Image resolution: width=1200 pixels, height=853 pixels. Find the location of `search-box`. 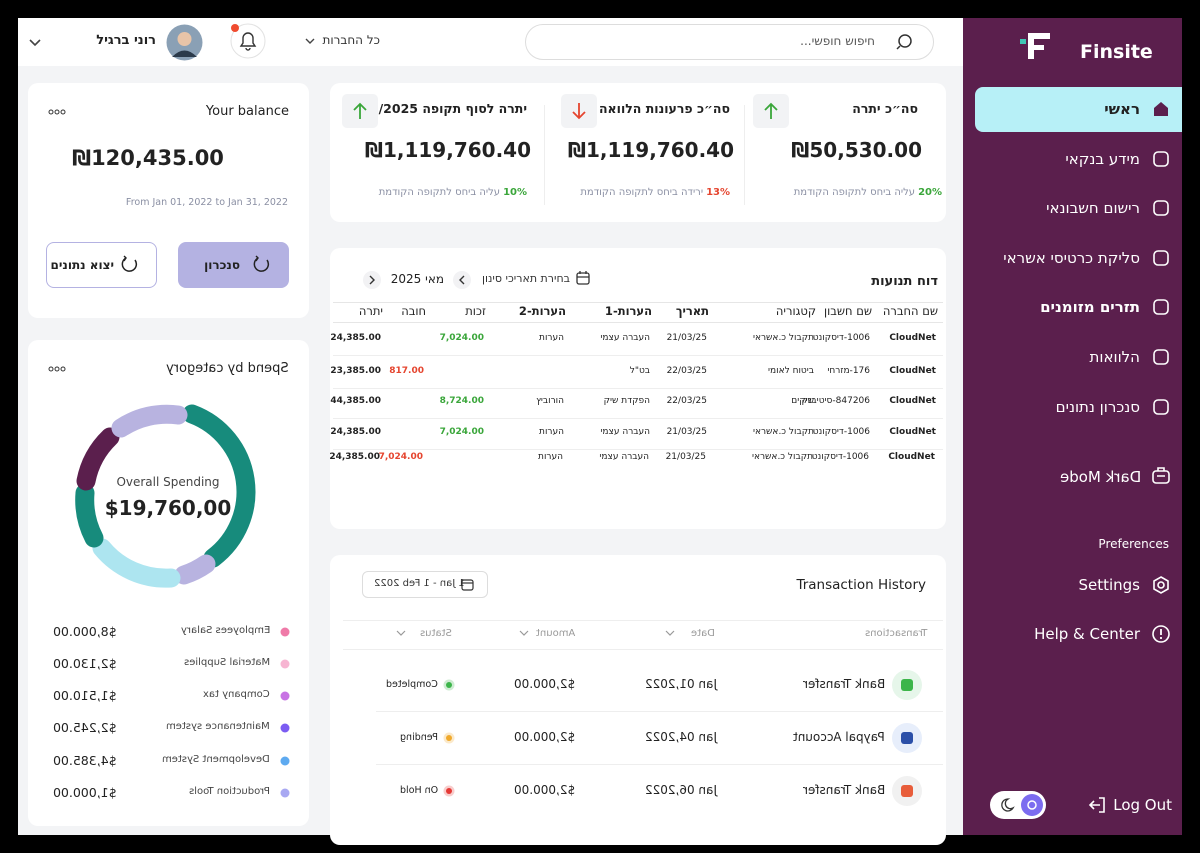

search-box is located at coordinates (729, 42).